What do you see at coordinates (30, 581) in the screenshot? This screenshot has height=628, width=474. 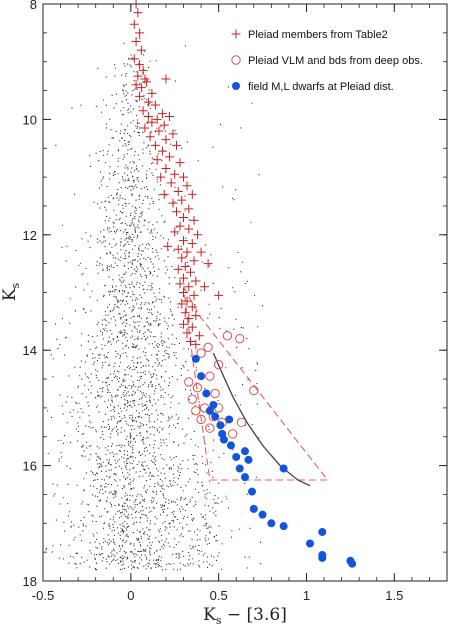 I see `y-tick-label: 18` at bounding box center [30, 581].